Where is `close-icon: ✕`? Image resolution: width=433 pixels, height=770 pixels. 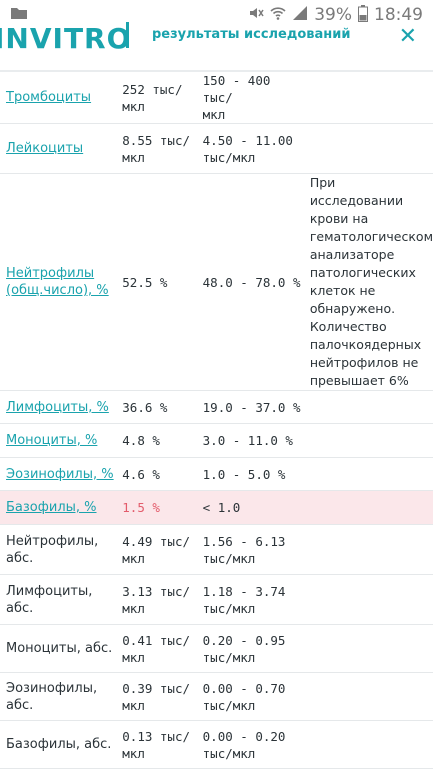
close-icon: ✕ is located at coordinates (407, 36).